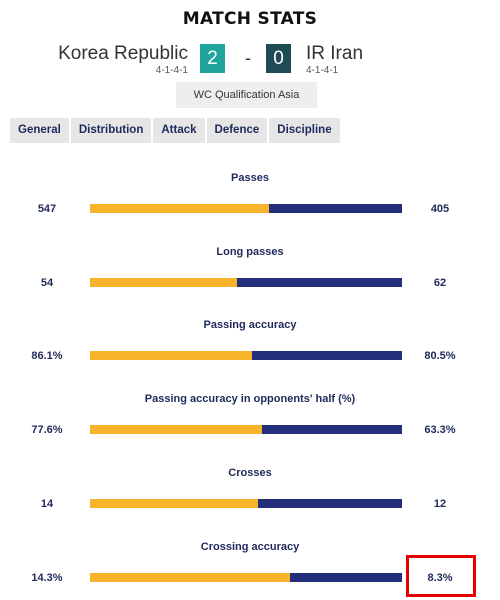 This screenshot has width=500, height=600. What do you see at coordinates (179, 130) in the screenshot?
I see `tab-attack: Attack` at bounding box center [179, 130].